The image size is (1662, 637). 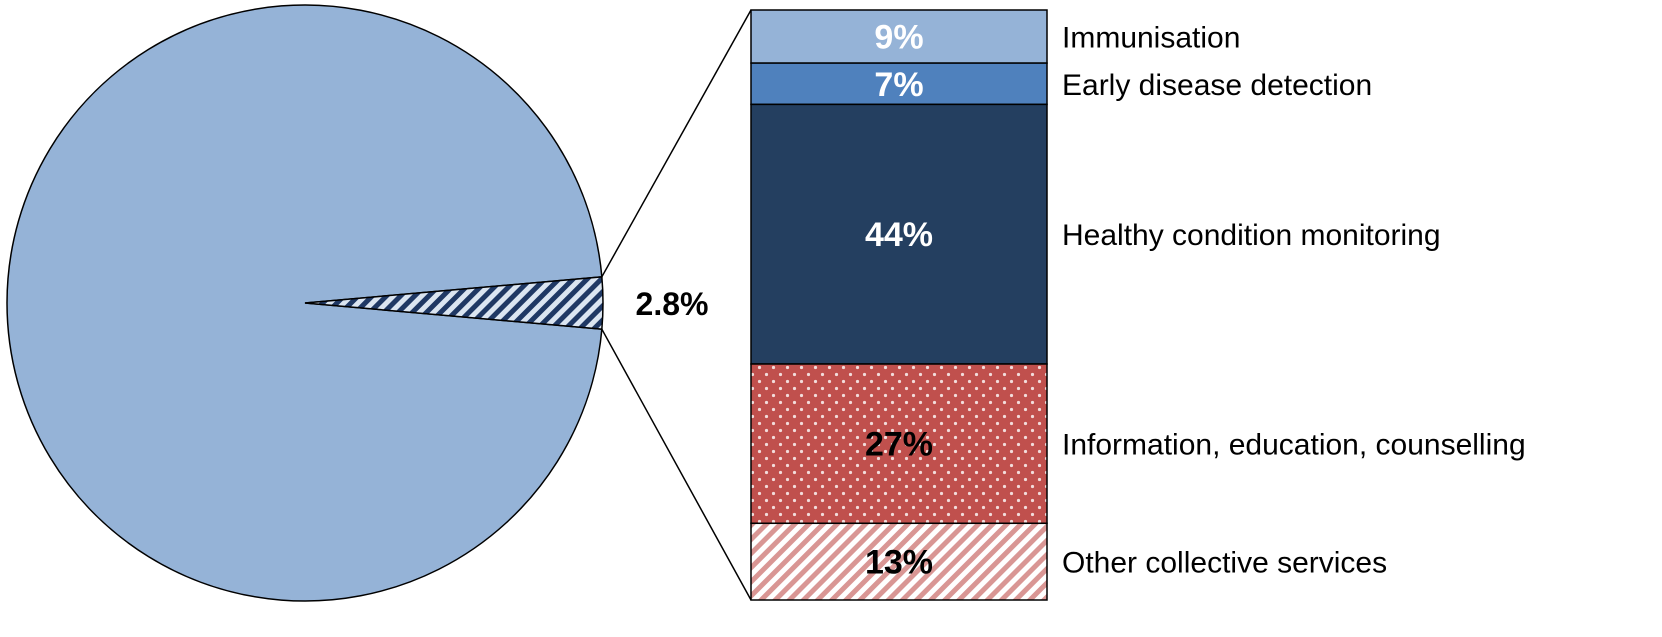 I want to click on segment-category-label: Information, education, counselling, so click(x=1294, y=445).